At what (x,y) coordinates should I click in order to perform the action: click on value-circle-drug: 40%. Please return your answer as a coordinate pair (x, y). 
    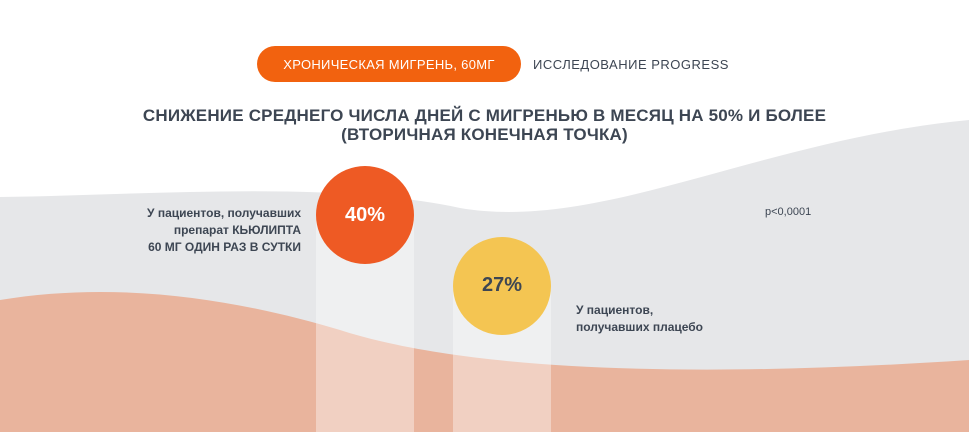
    Looking at the image, I should click on (365, 215).